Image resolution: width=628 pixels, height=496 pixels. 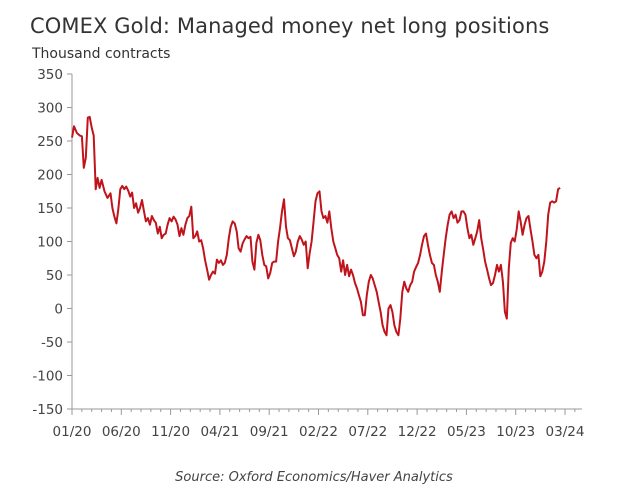 I want to click on y-tick-label: -150, so click(x=47, y=410).